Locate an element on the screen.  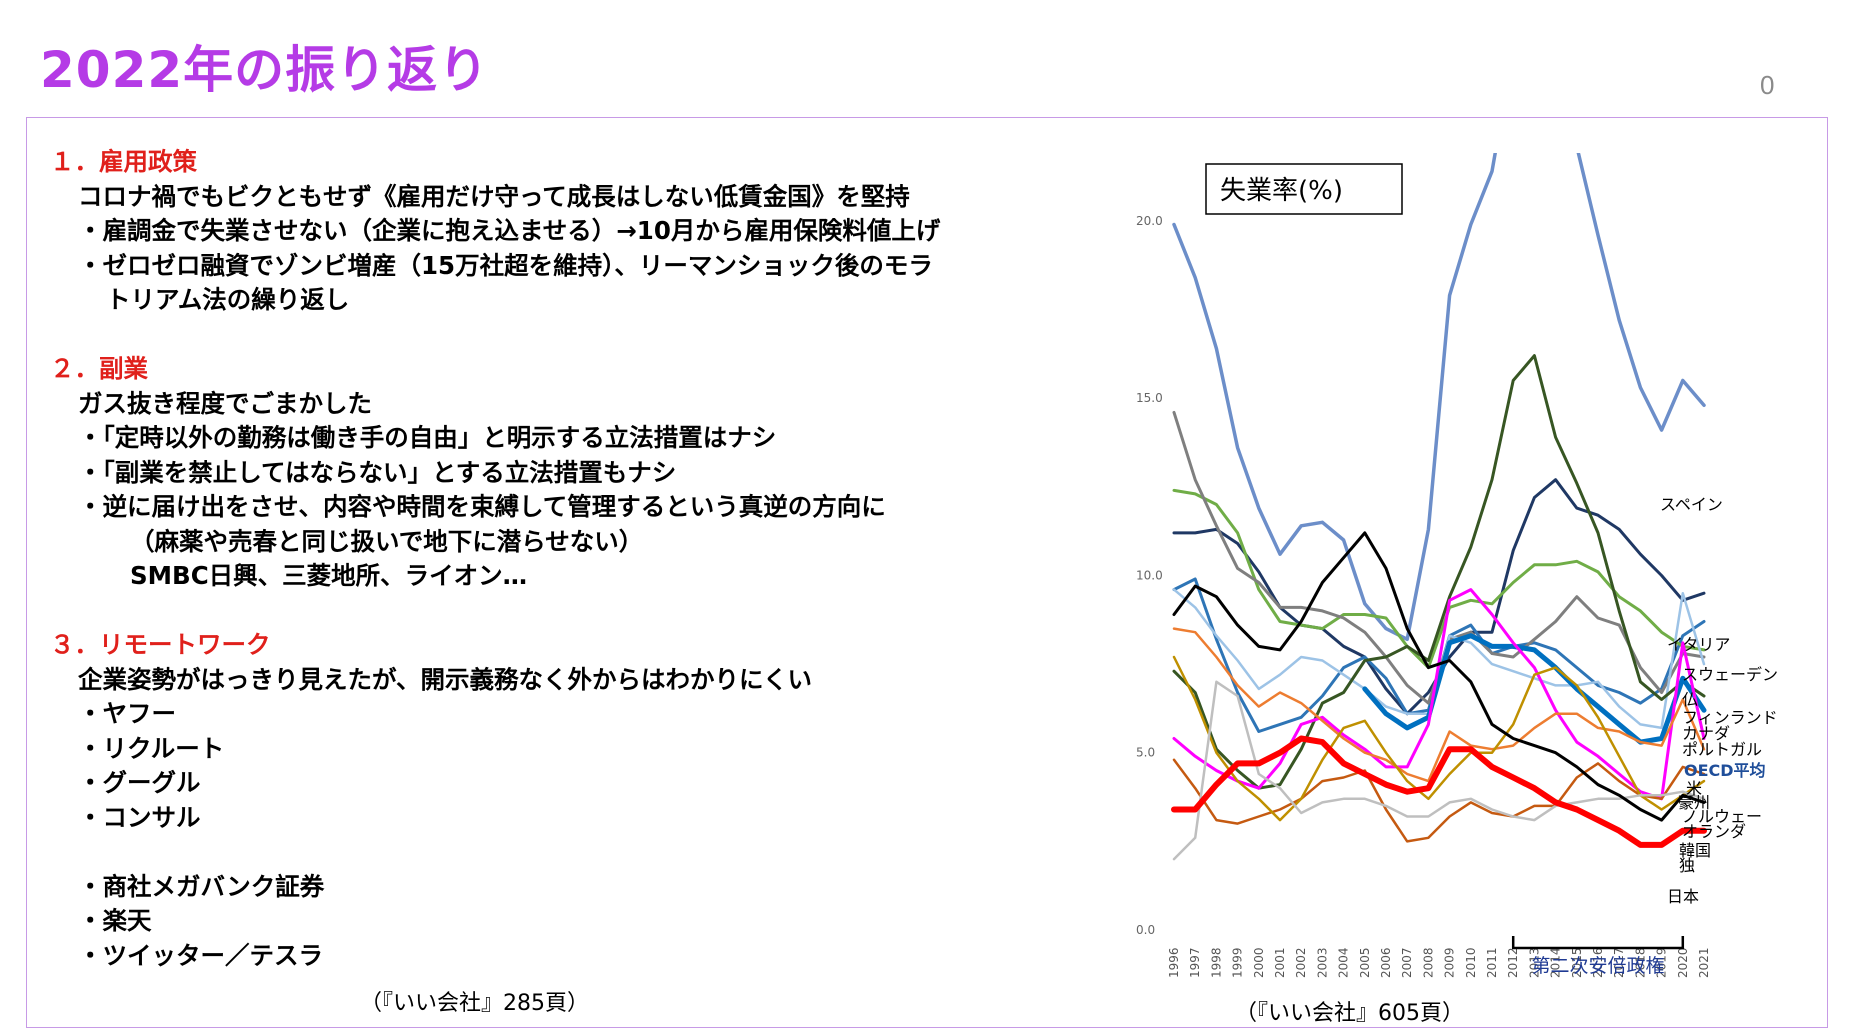
citation-left: （『いい会社』285頁） is located at coordinates (474, 1003).